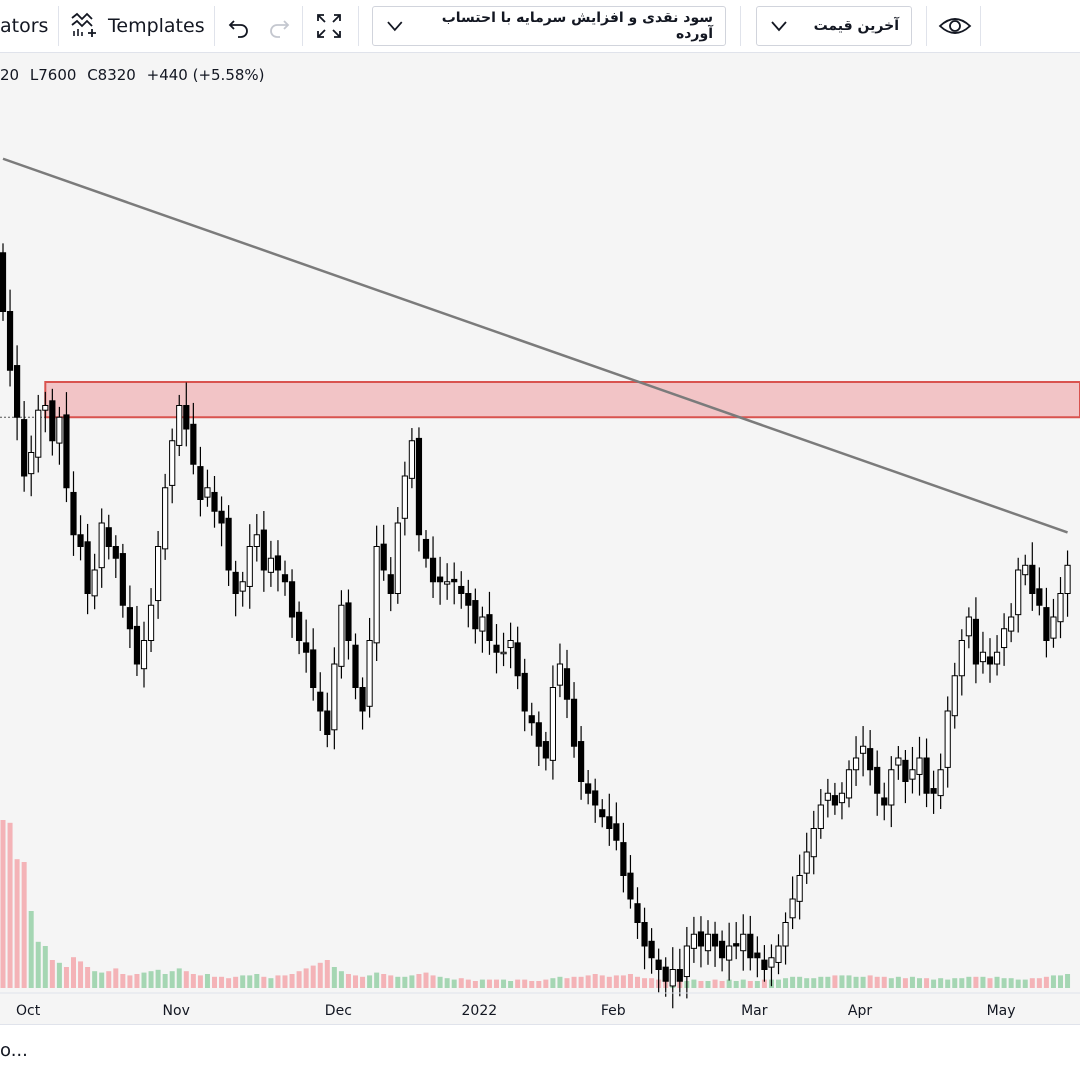  Describe the element at coordinates (562, 400) in the screenshot. I see `resistance-zone` at that location.